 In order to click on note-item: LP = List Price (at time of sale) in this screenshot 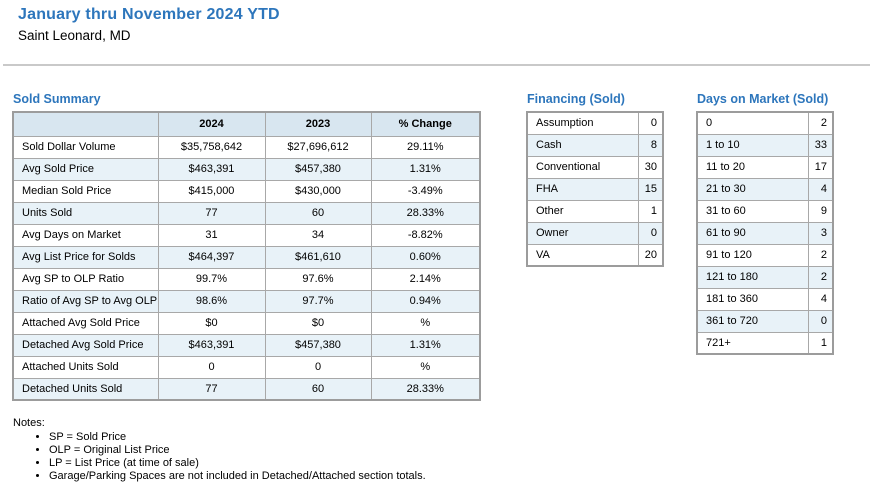, I will do `click(237, 463)`.